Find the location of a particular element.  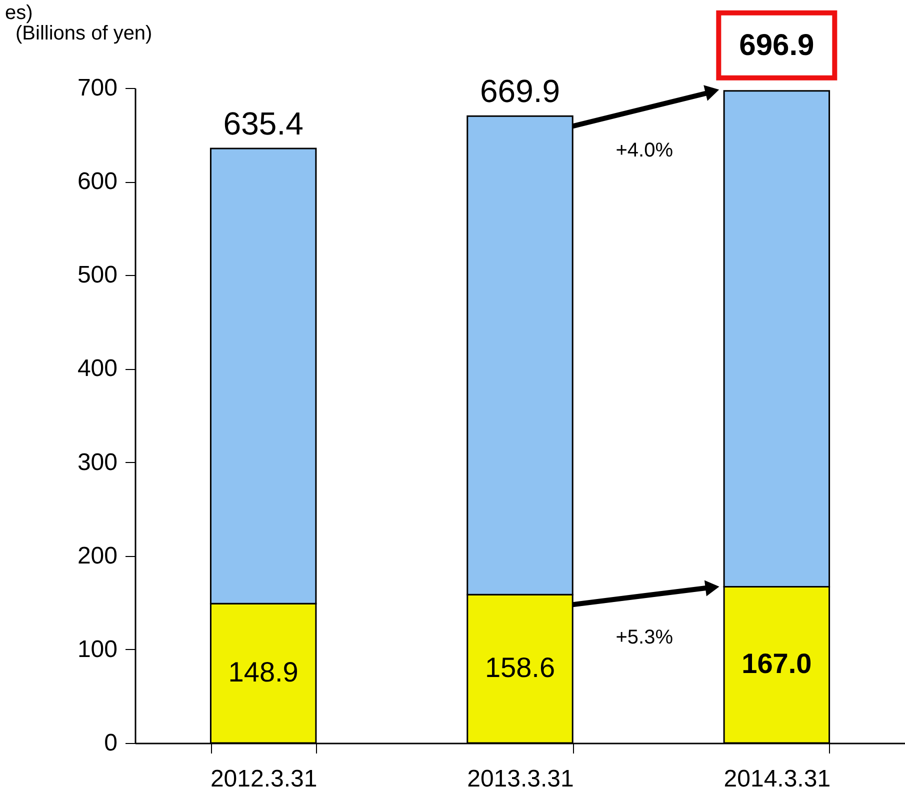

annotation: +5.3% is located at coordinates (645, 637).